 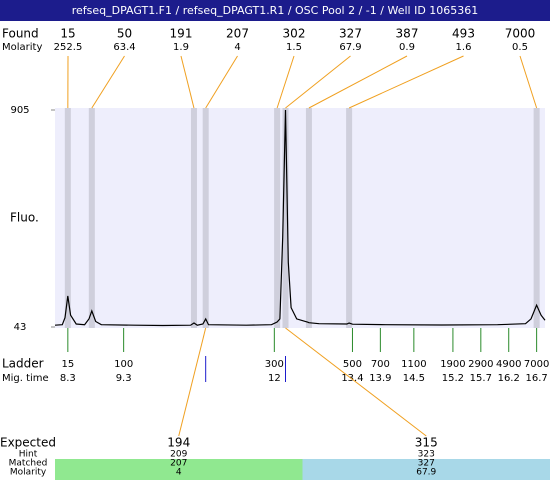 I want to click on ladder-time: 16.2, so click(x=509, y=378).